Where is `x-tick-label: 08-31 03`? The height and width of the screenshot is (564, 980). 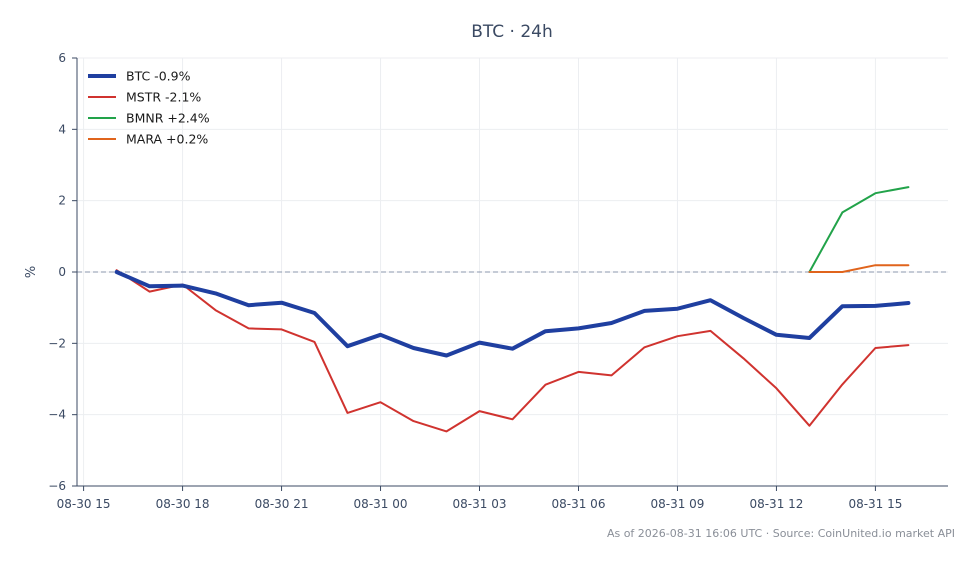
x-tick-label: 08-31 03 is located at coordinates (480, 504).